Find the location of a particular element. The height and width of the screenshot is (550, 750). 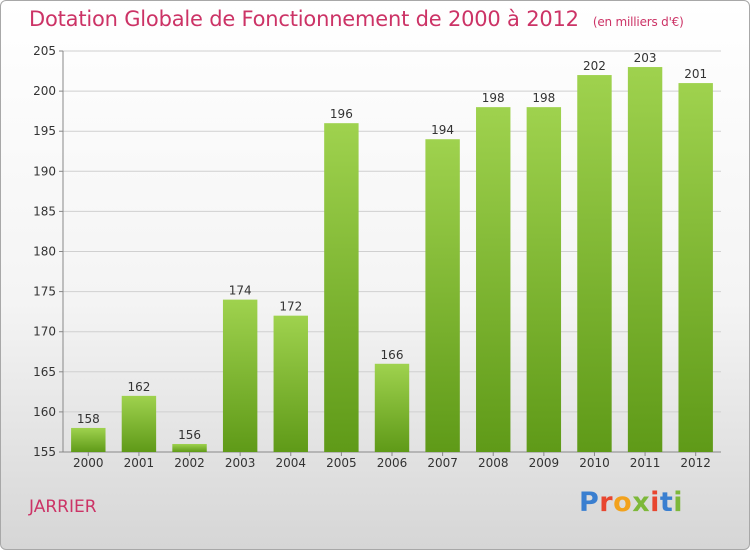

y-tick-label: 185 is located at coordinates (44, 211).